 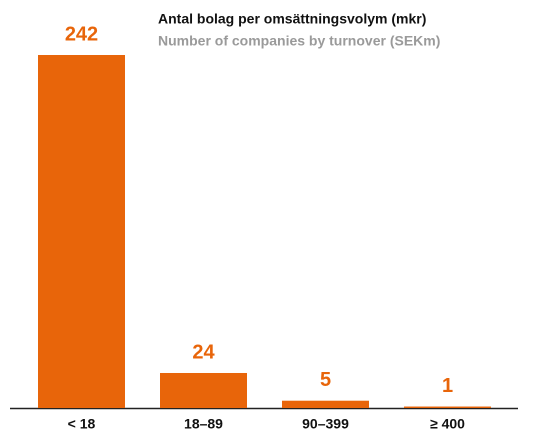 What do you see at coordinates (203, 352) in the screenshot?
I see `value-label: 24` at bounding box center [203, 352].